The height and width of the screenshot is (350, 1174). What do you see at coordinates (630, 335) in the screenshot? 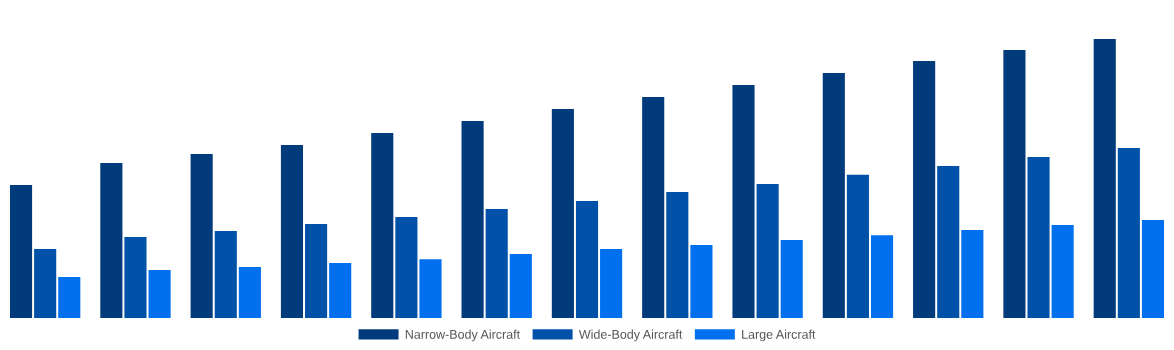
I see `legend-label: Wide-Body Aircraft` at bounding box center [630, 335].